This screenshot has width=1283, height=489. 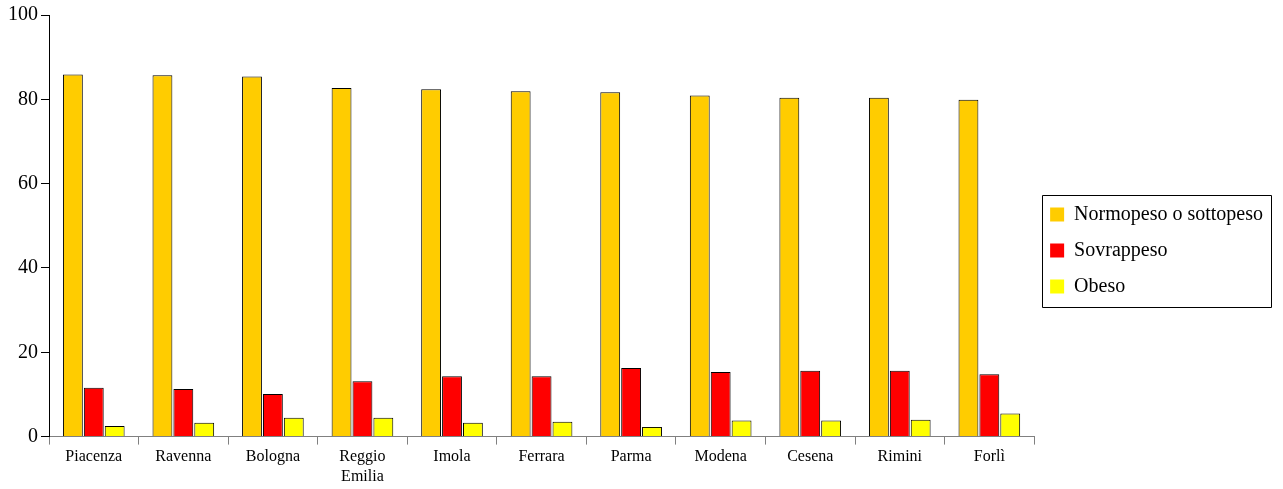 I want to click on x-tick-label: Imola, so click(x=452, y=456).